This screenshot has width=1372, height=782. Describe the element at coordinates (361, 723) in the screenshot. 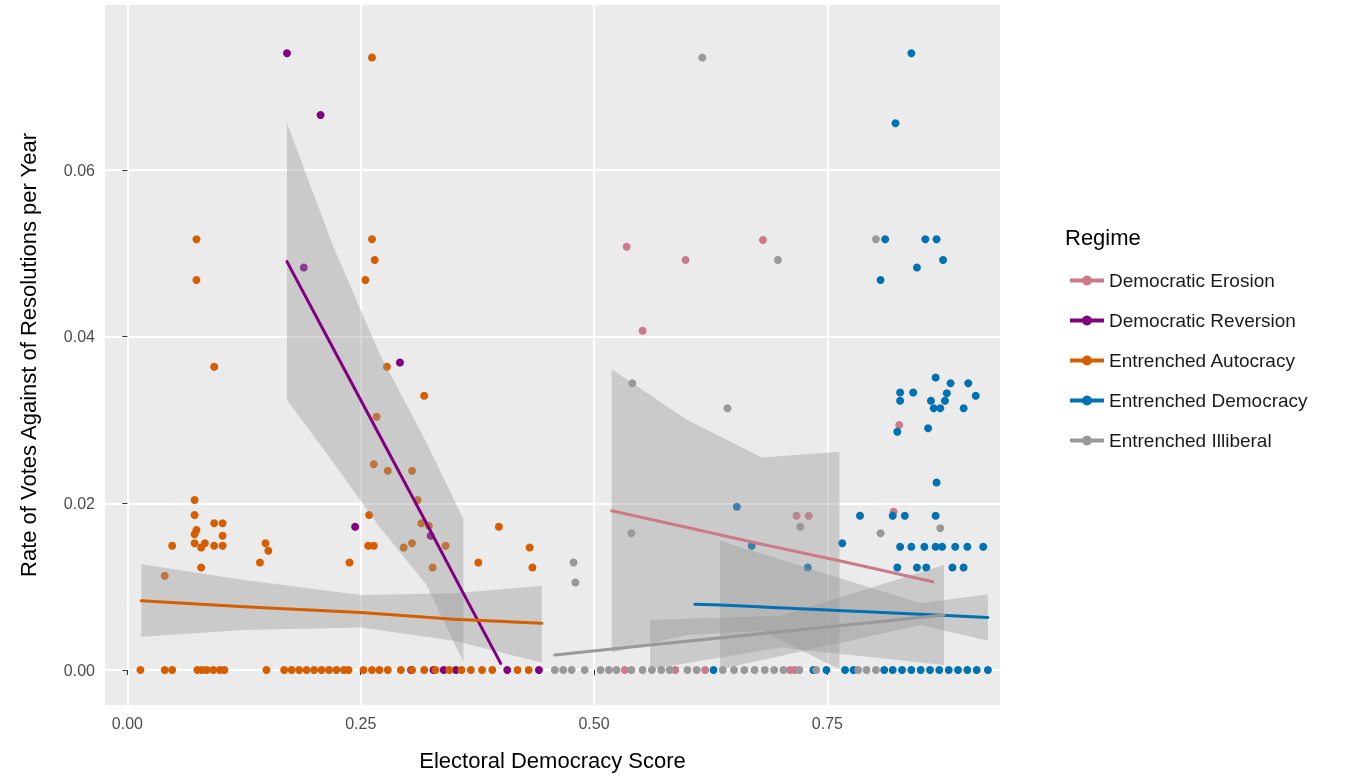

I see `x-tick-label: 0.25` at that location.